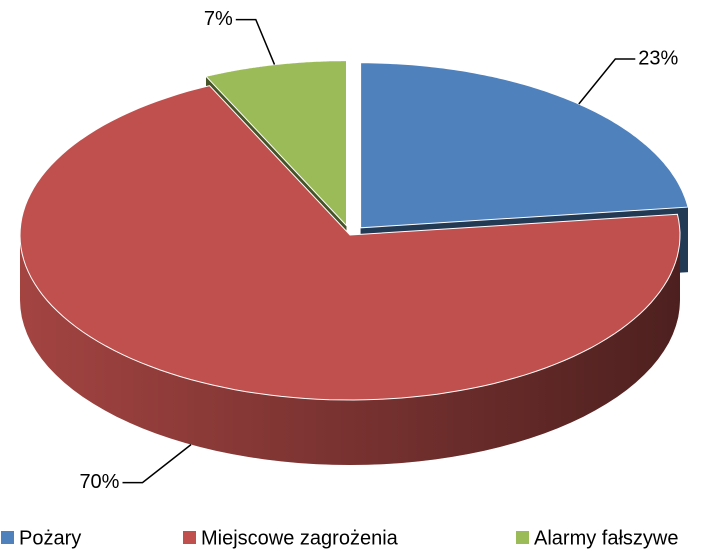  Describe the element at coordinates (99, 482) in the screenshot. I see `data-label: 70%` at that location.